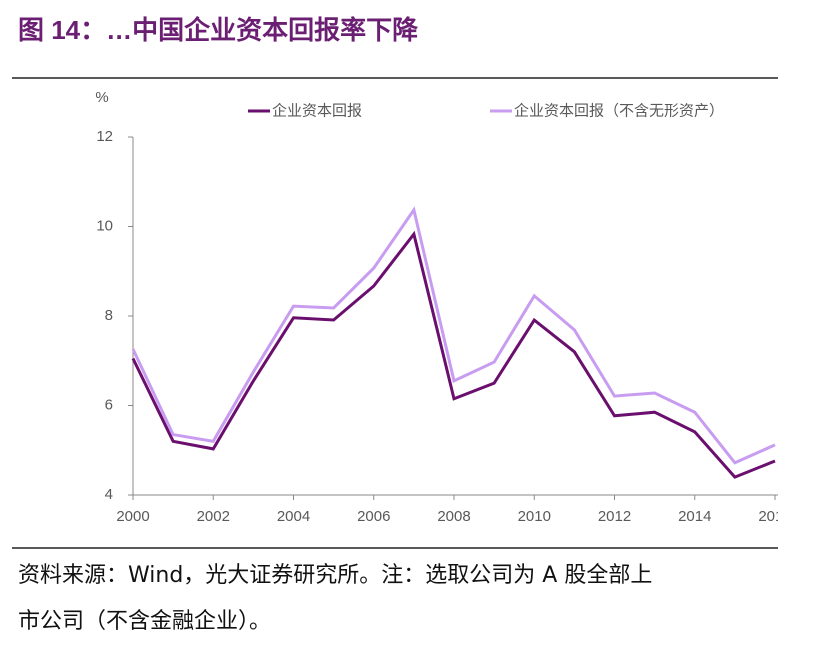 This screenshot has height=648, width=822. I want to click on y-unit: %, so click(101, 97).